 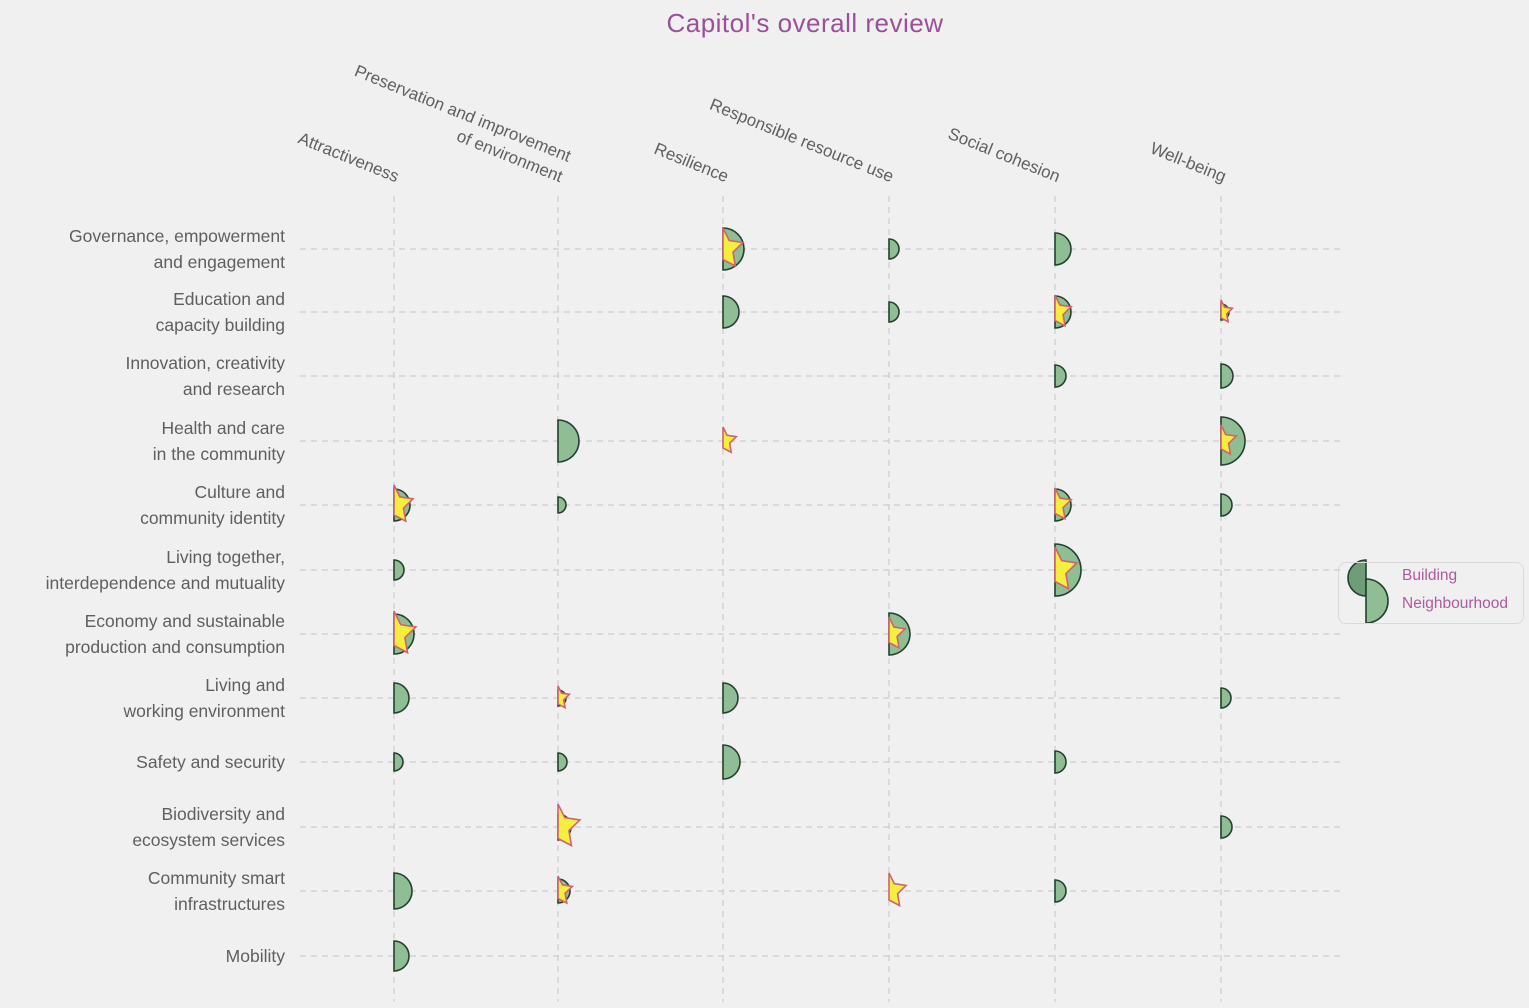 I want to click on half-circle-marker-r5-c0, so click(x=399, y=570).